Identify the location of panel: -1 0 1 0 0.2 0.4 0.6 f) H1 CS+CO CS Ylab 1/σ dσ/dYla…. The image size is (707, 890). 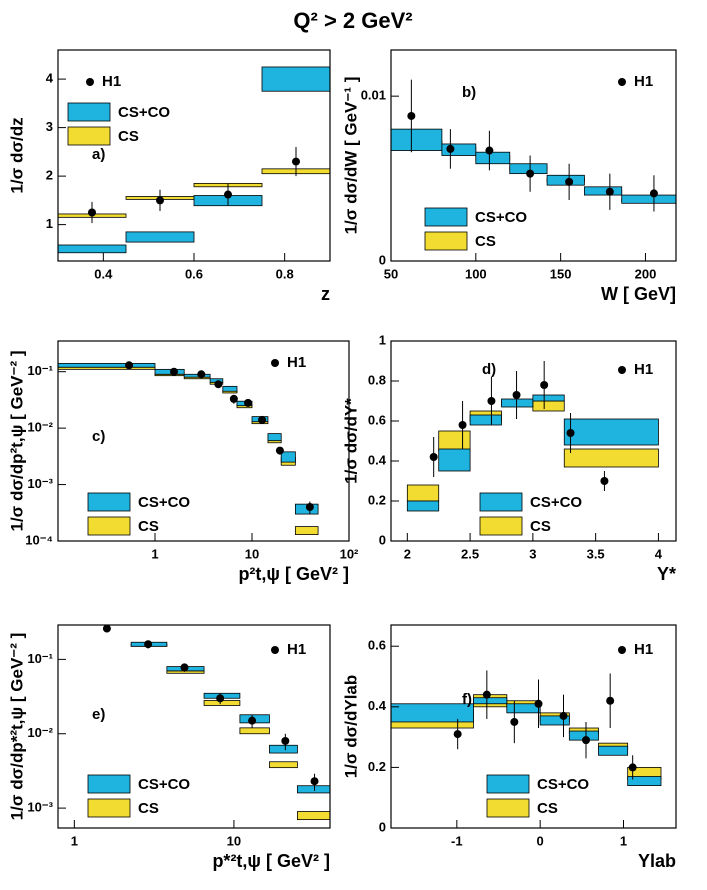
(509, 747).